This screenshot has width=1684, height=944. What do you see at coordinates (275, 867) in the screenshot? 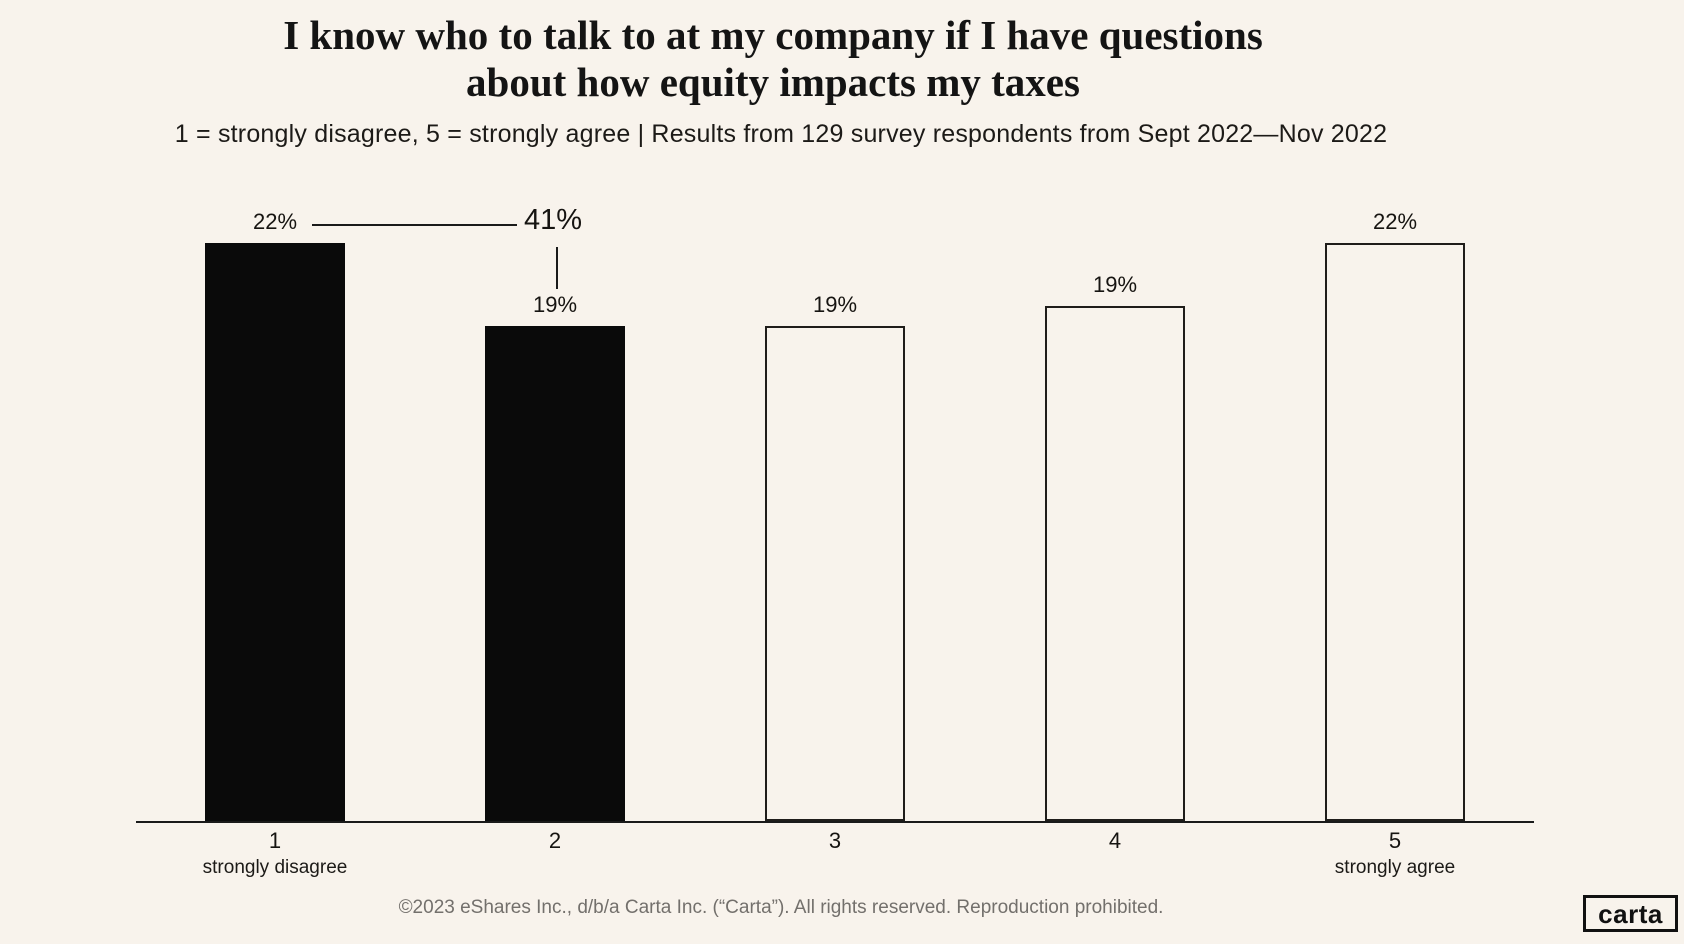
I see `x-axis-sublabel-1: strongly disagree` at bounding box center [275, 867].